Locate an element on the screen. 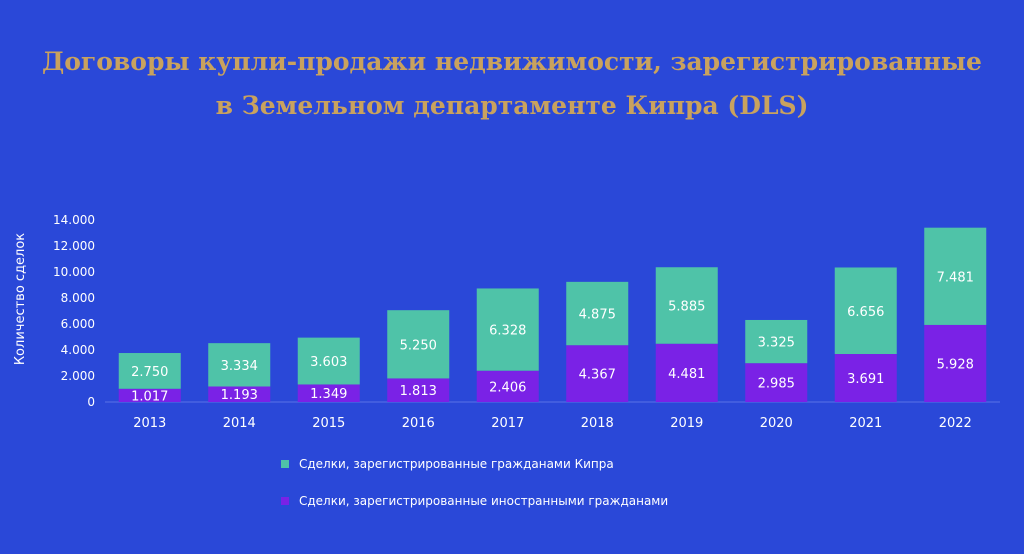 The height and width of the screenshot is (554, 1024). x-tick-label: 2019 is located at coordinates (686, 423).